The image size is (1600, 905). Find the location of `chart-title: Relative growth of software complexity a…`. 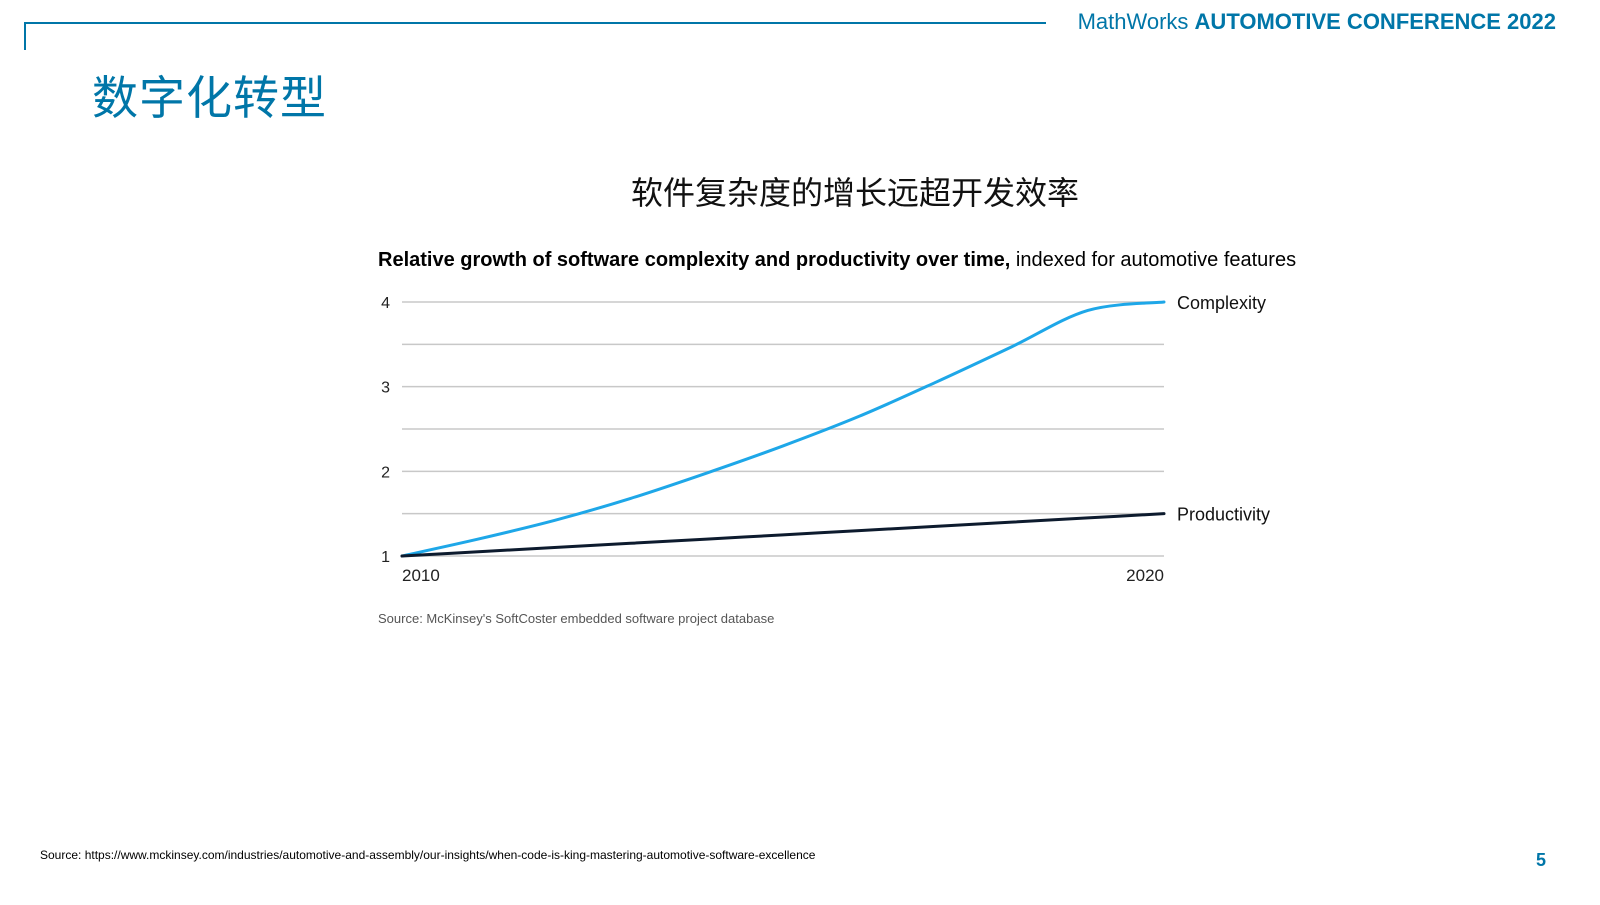

chart-title: Relative growth of software complexity a… is located at coordinates (837, 260).